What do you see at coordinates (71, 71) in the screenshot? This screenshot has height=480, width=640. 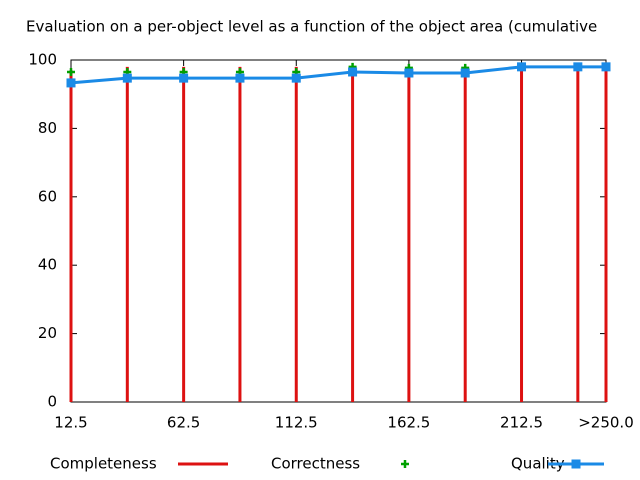 I see `point` at bounding box center [71, 71].